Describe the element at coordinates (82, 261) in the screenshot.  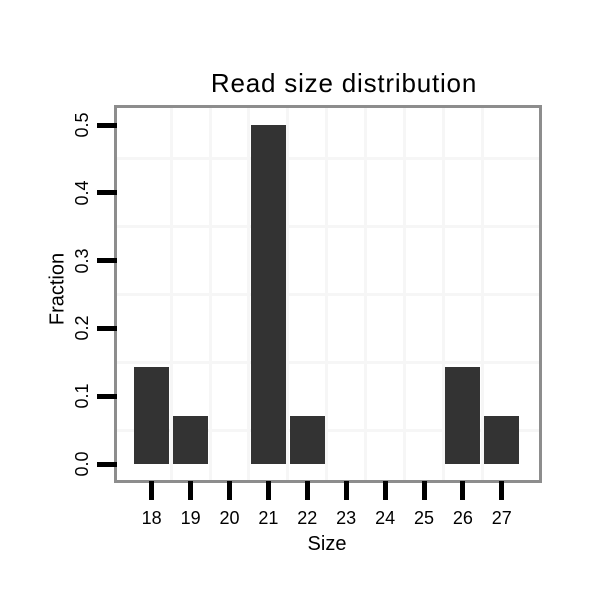
I see `y-tick-label: 0.3` at that location.